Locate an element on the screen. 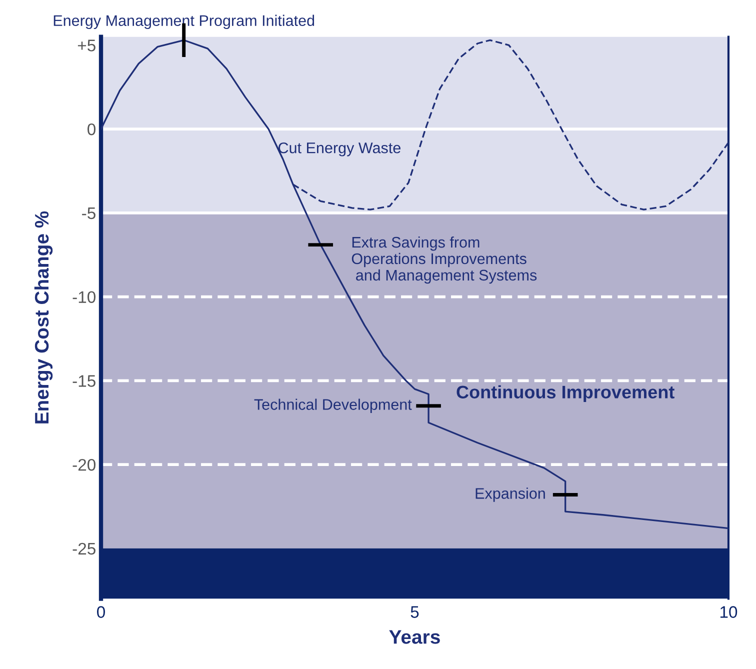 The width and height of the screenshot is (756, 669). x-axis-title: Years is located at coordinates (414, 637).